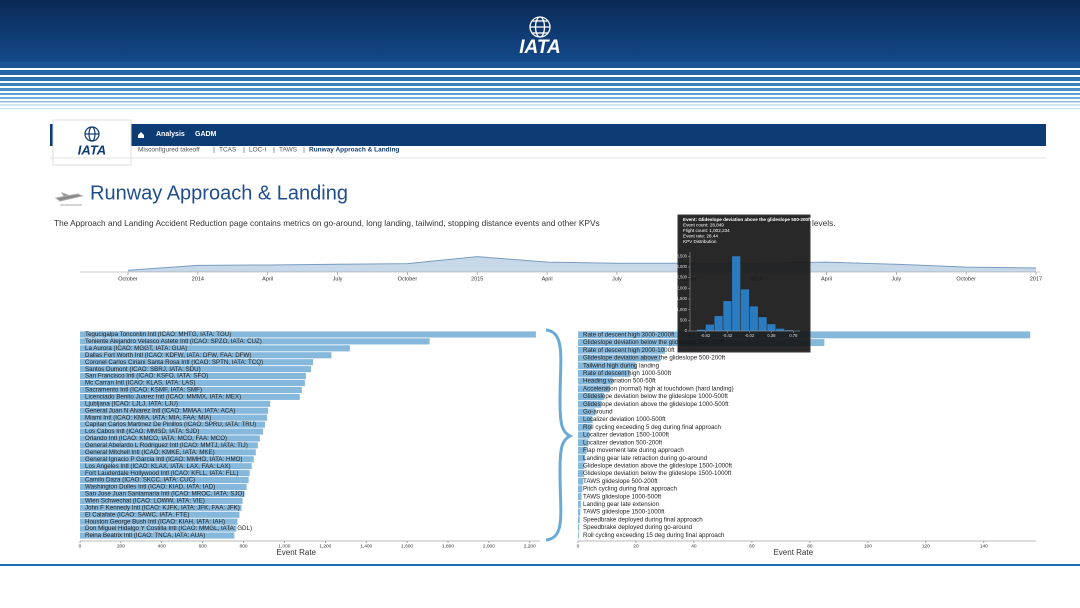 This screenshot has height=608, width=1080. What do you see at coordinates (619, 381) in the screenshot?
I see `bar-label: Heading variation 500-50ft` at bounding box center [619, 381].